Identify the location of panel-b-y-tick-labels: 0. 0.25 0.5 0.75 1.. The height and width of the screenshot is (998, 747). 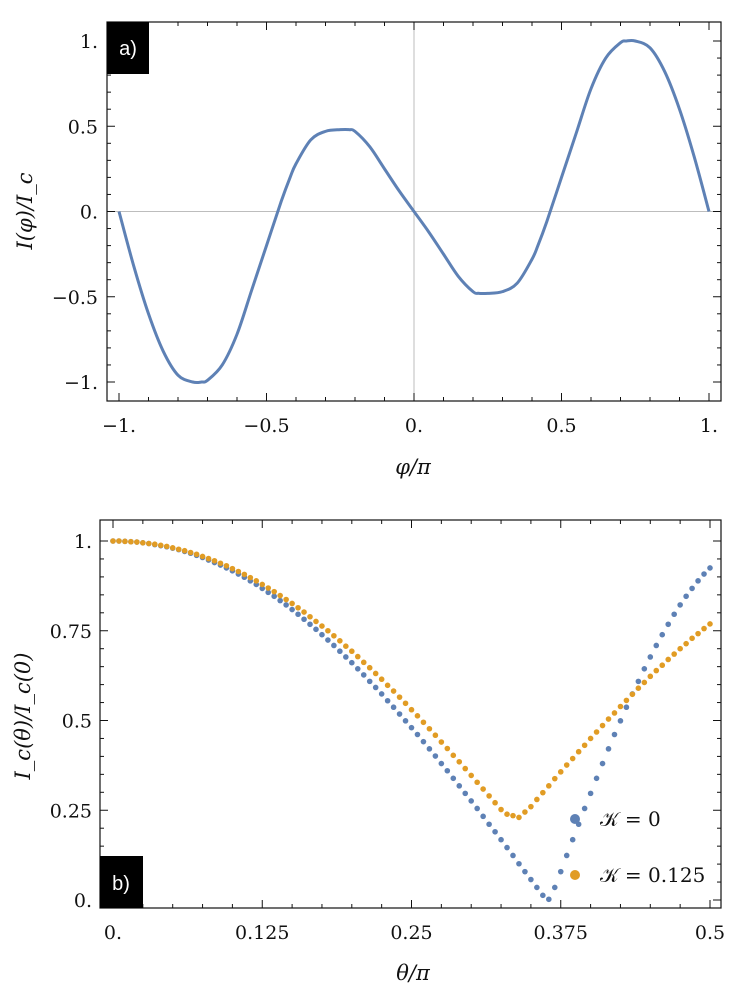
(71, 721).